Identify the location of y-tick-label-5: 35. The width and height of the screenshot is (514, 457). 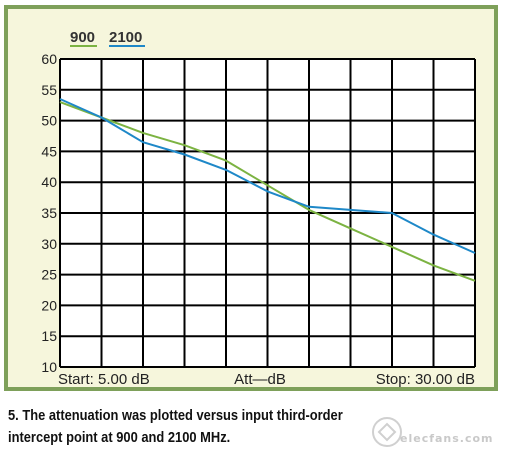
(49, 213).